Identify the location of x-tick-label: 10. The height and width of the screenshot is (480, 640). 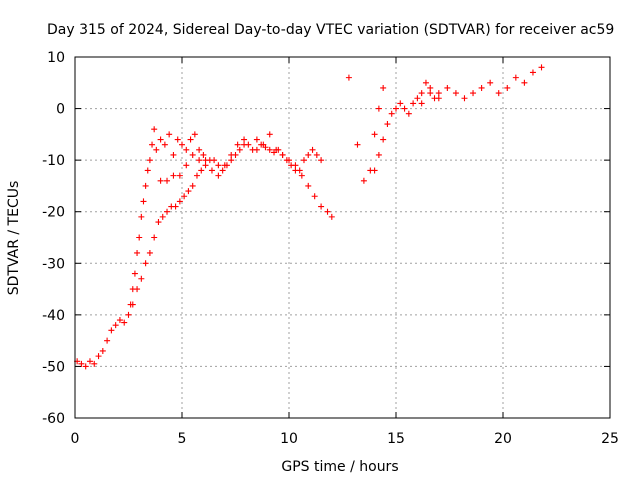
(289, 439).